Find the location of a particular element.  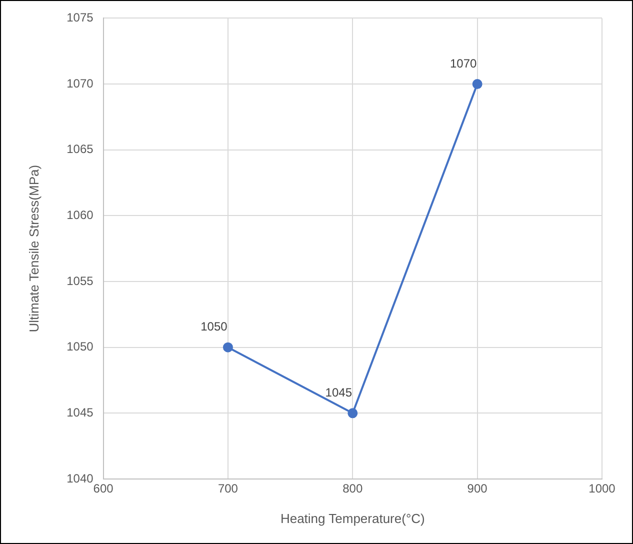

data-label: 1045 is located at coordinates (338, 392).